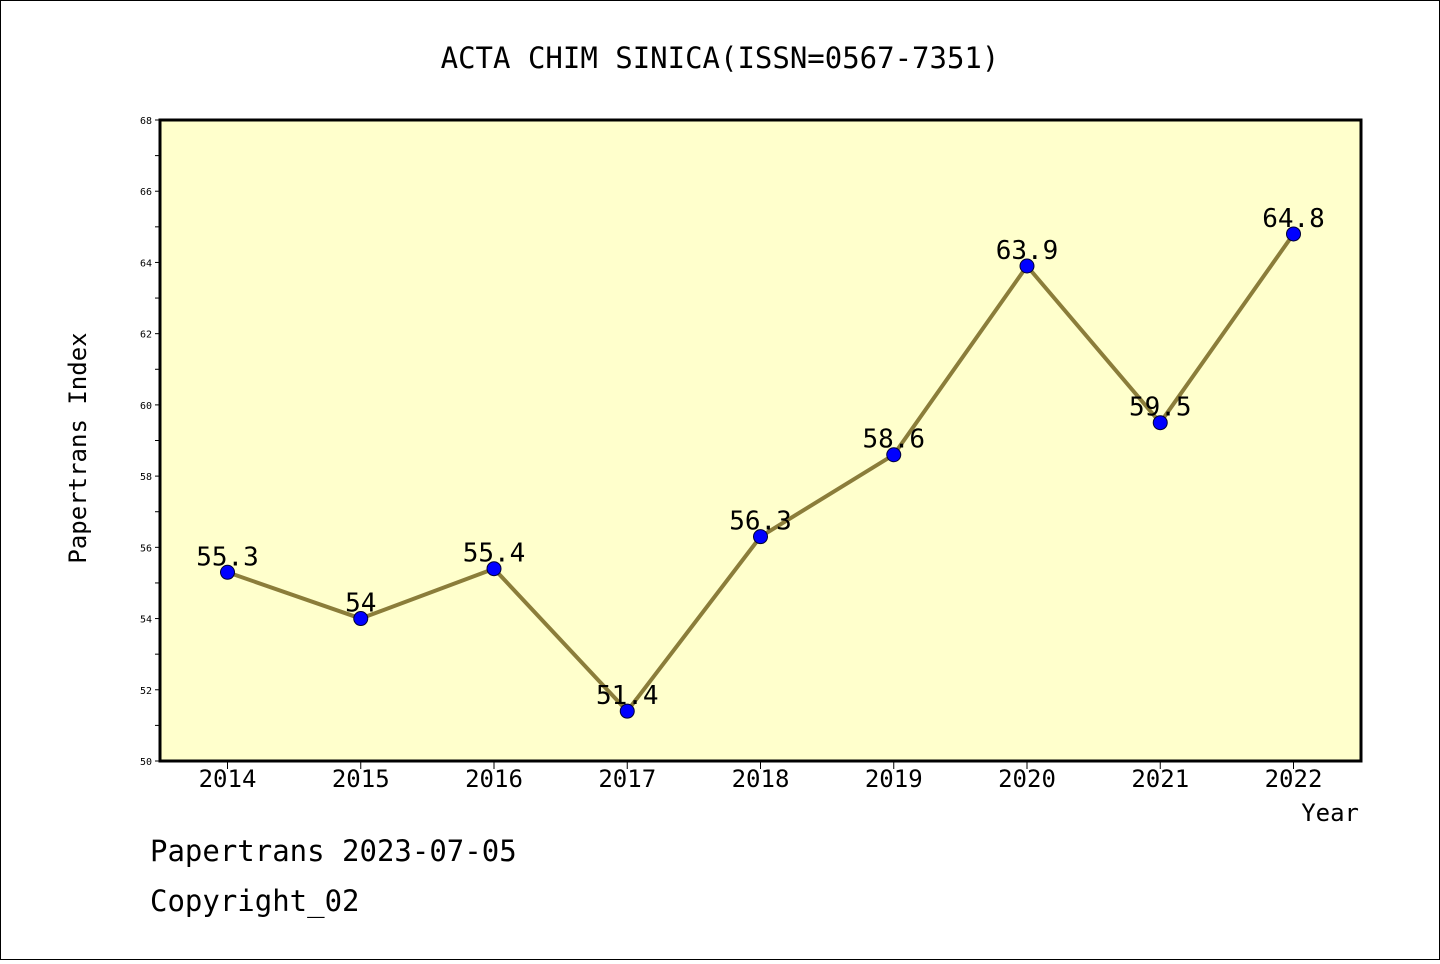  What do you see at coordinates (494, 779) in the screenshot?
I see `x-tick-label: 2016` at bounding box center [494, 779].